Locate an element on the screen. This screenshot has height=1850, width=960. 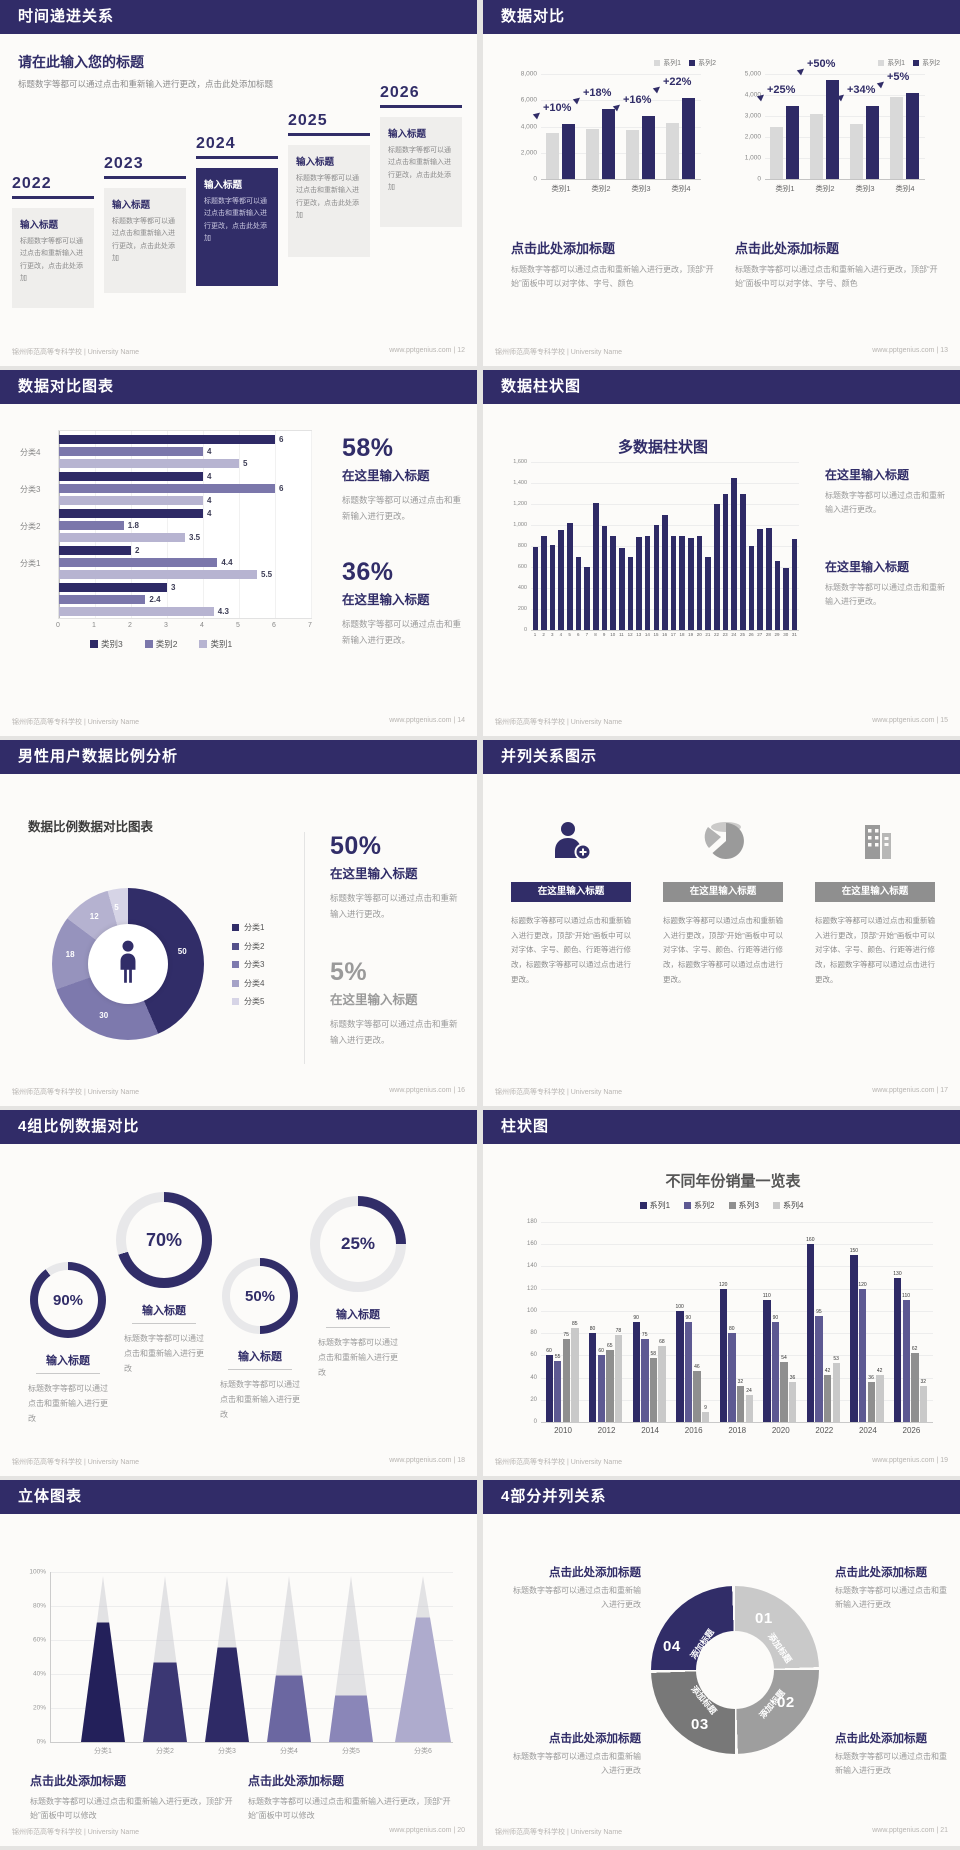
stat-block: 5% 在这里输入标题 标题数字等都可以通过点击和重新输入进行更改。 is located at coordinates (397, 1003).